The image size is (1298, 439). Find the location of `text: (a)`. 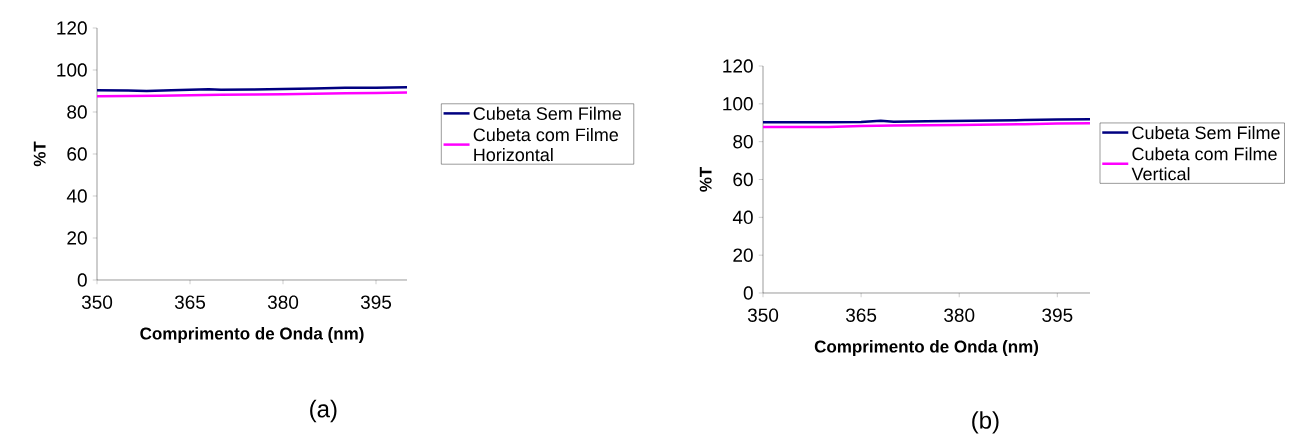

text: (a) is located at coordinates (323, 411).